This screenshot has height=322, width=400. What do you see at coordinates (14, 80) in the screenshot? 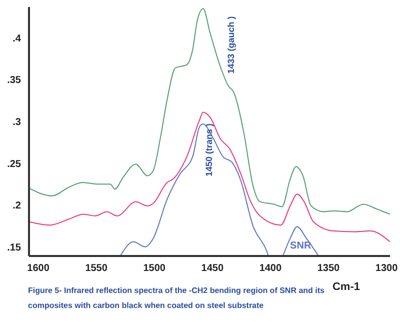
I see `y-tick-label: .35` at bounding box center [14, 80].